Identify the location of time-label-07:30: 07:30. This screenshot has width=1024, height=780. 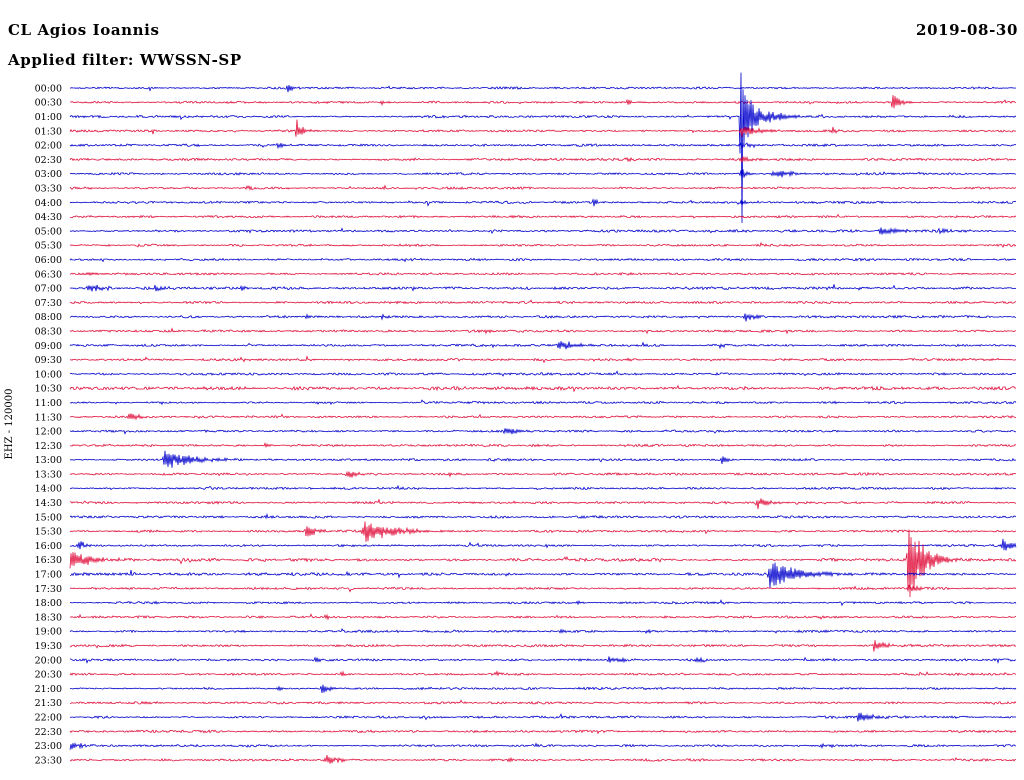
(48, 303).